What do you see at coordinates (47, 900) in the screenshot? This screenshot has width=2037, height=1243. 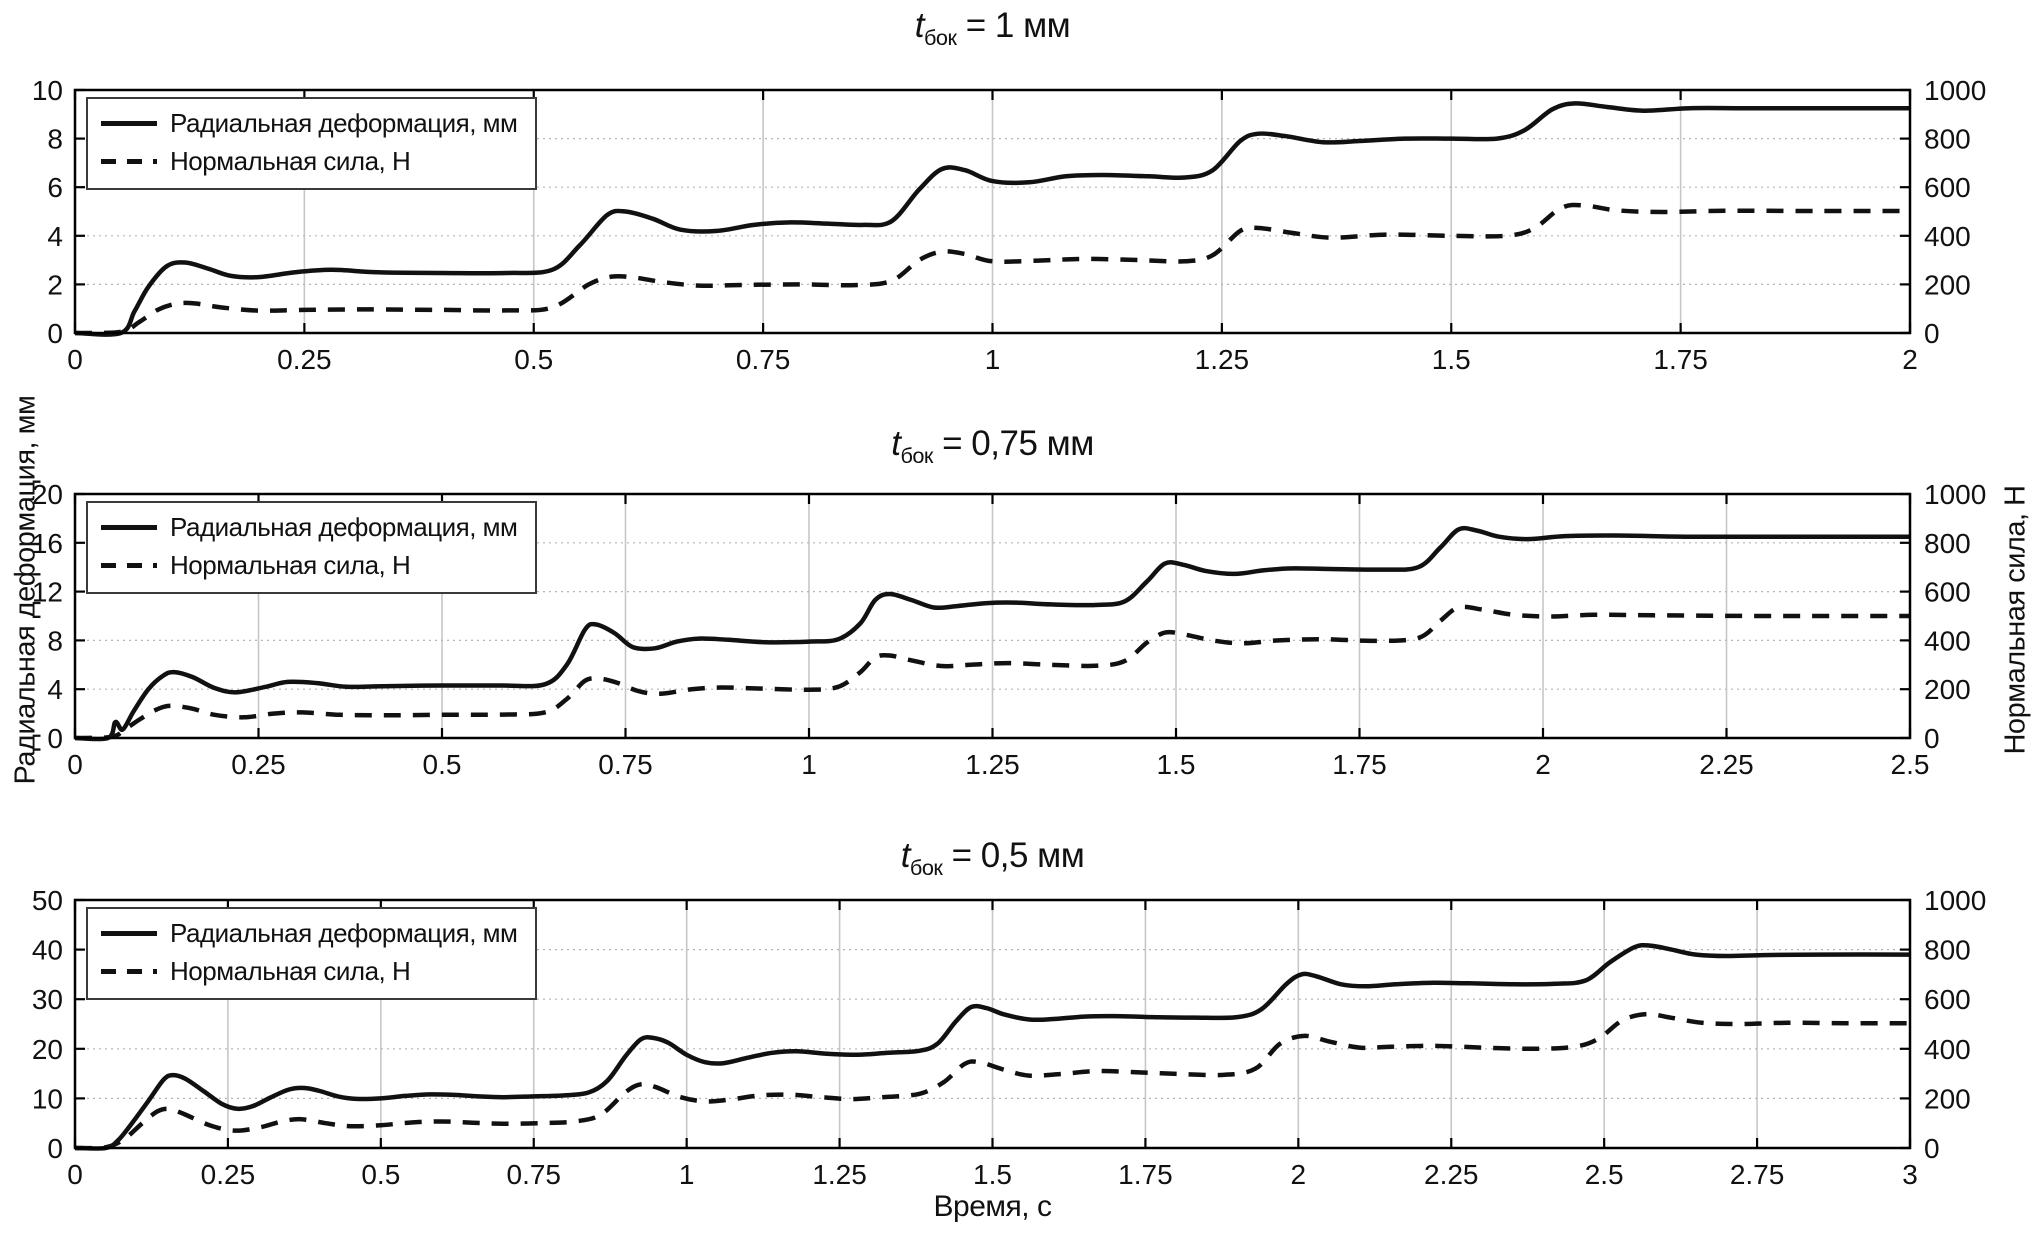 I see `y-tick-label-left: 50` at bounding box center [47, 900].